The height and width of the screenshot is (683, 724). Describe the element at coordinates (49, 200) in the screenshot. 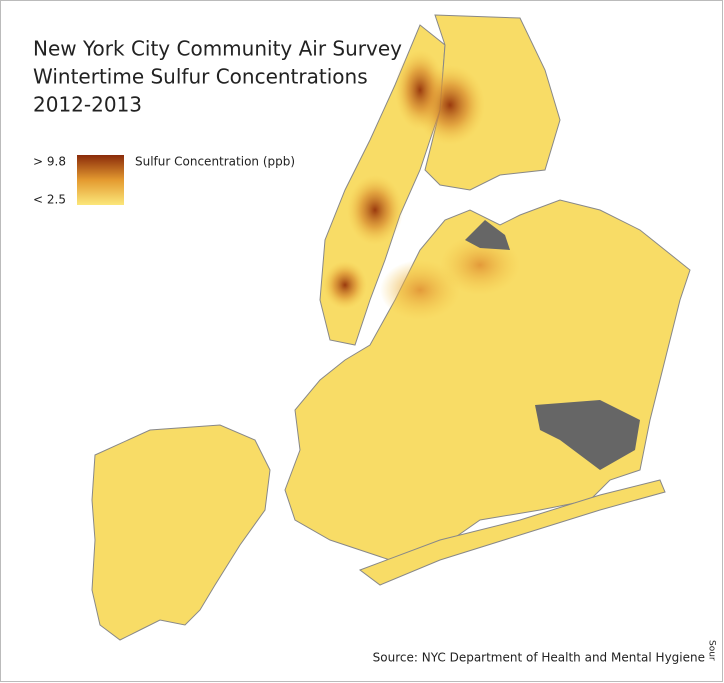

I see `legend-low: < 2.5` at that location.